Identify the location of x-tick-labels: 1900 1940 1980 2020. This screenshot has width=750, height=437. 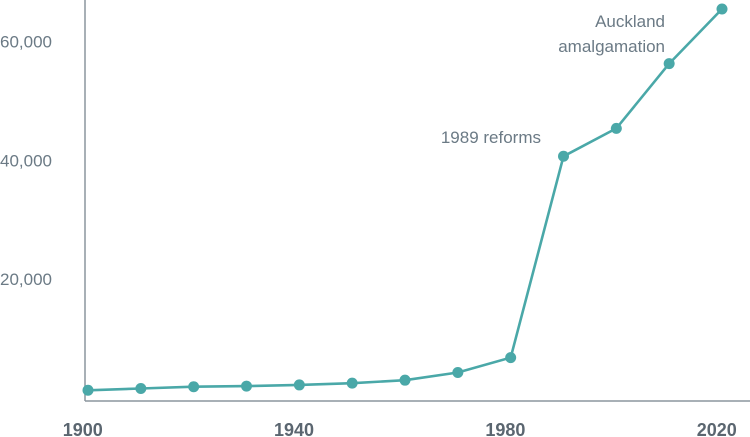
(400, 428).